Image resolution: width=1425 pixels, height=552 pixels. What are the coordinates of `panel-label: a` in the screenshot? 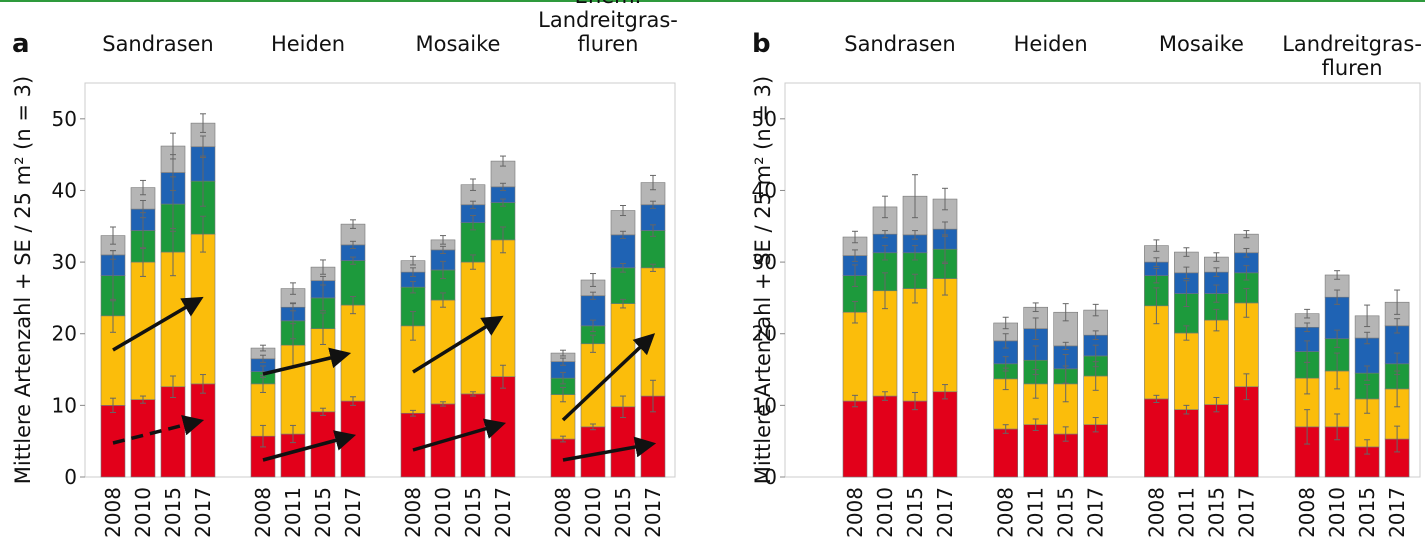 It's located at (21, 44).